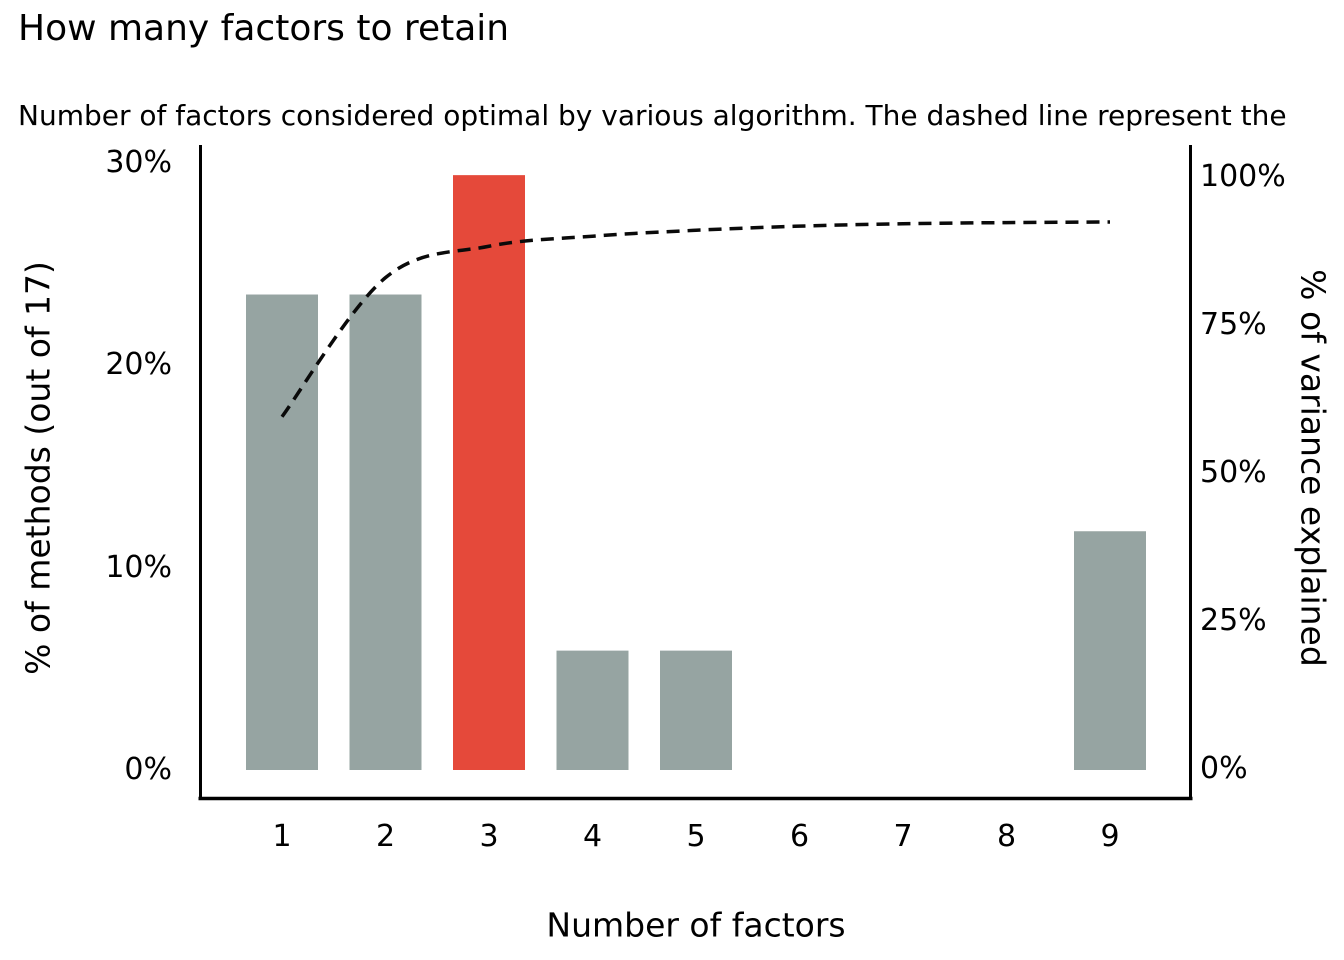  Describe the element at coordinates (1313, 468) in the screenshot. I see `y-axis-title-right: % of variance explained` at that location.